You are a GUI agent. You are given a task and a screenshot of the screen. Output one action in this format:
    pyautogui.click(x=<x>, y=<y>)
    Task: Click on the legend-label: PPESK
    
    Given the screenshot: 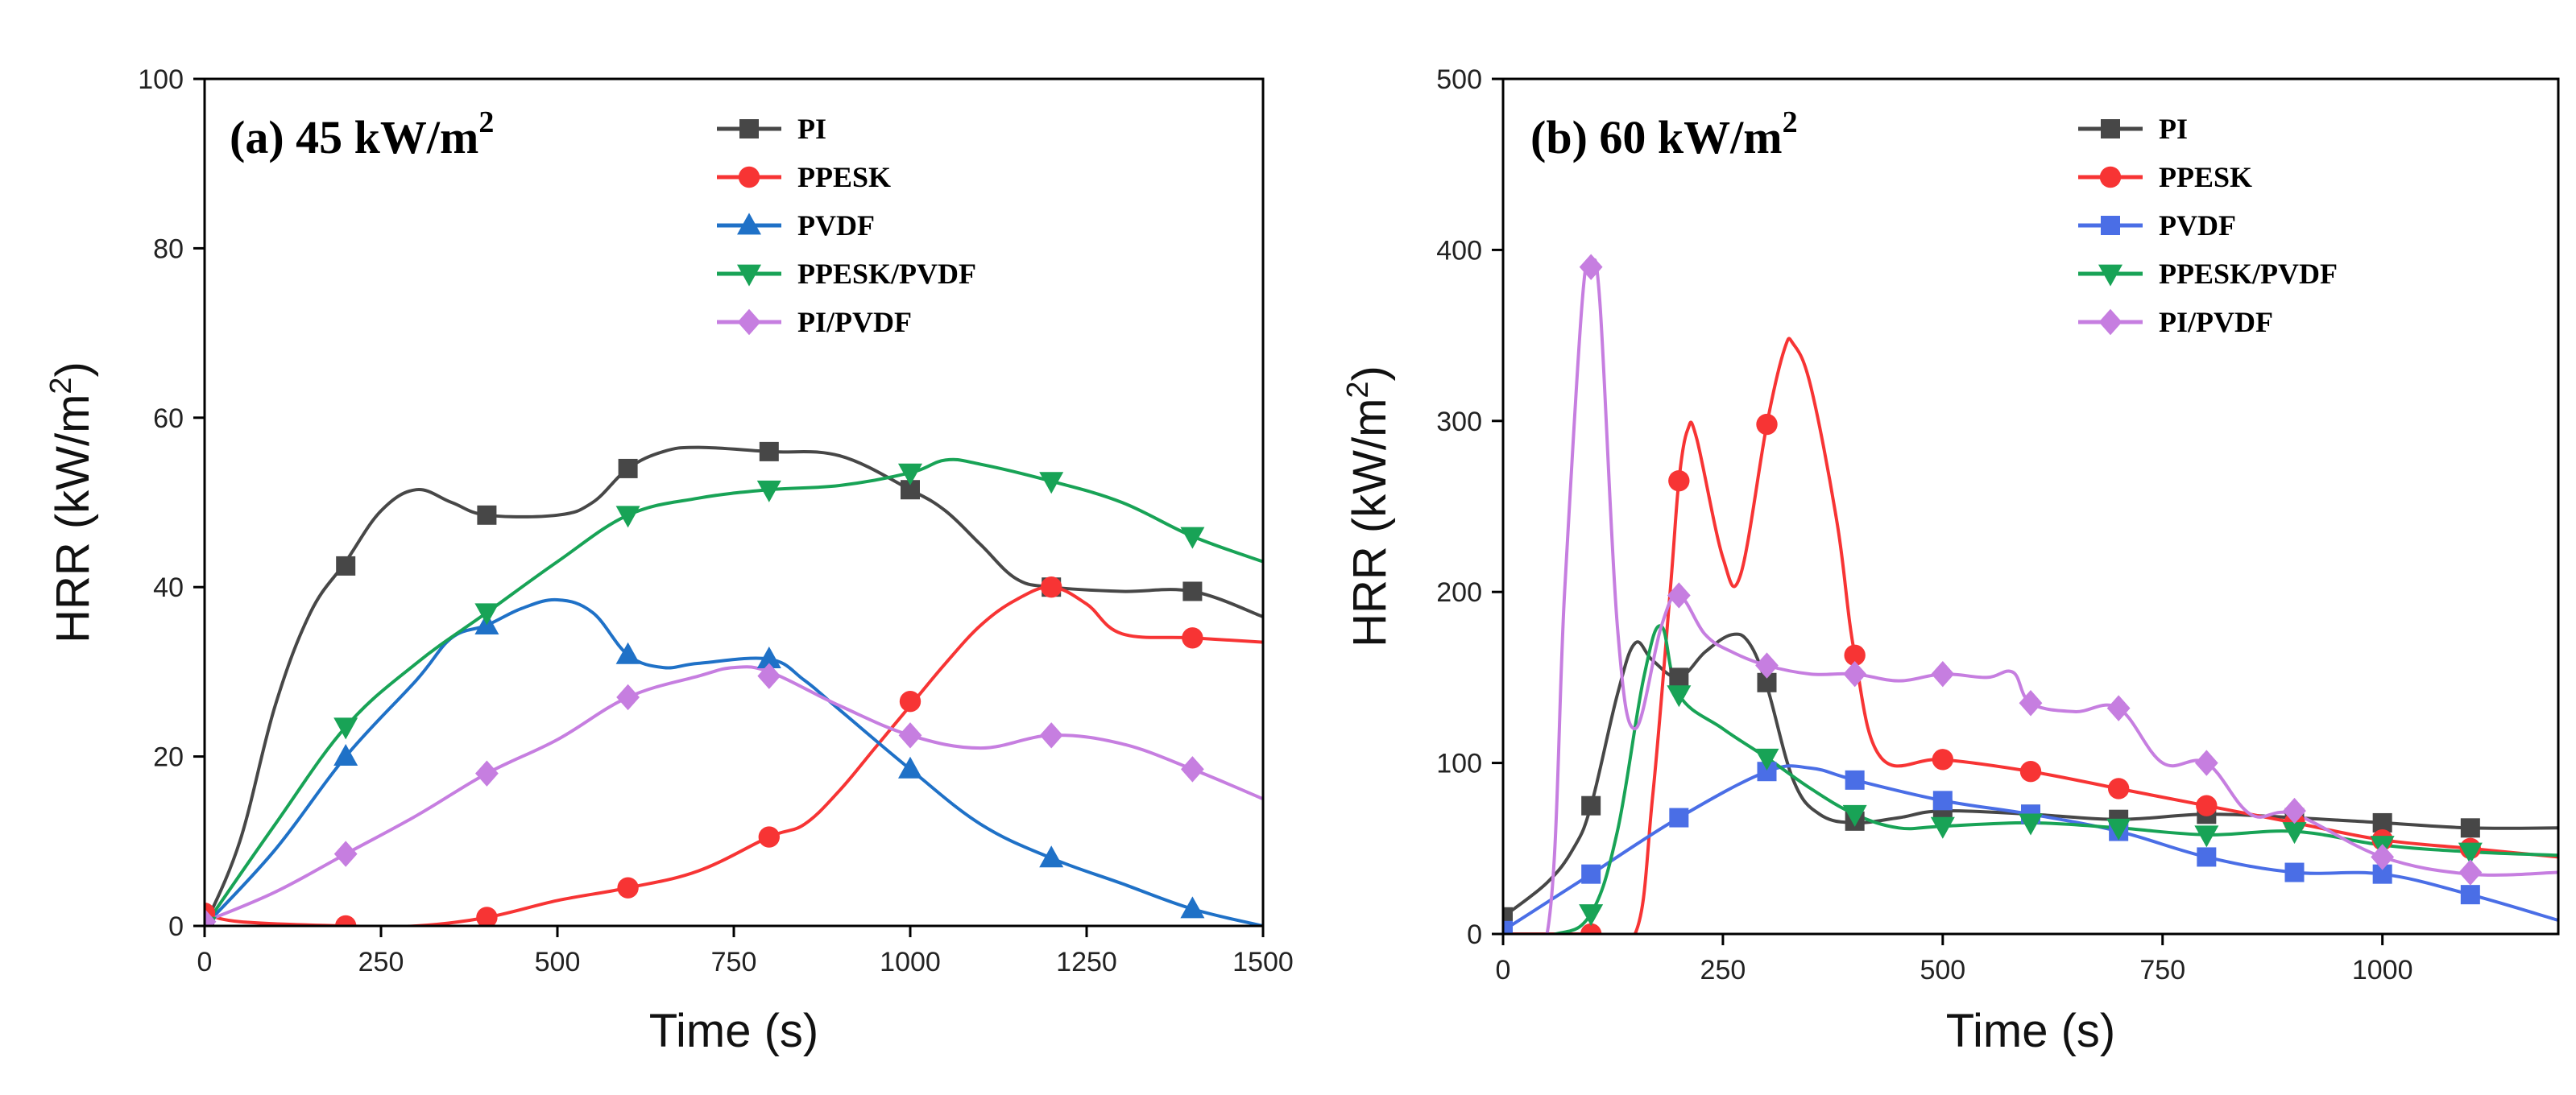 What is the action you would take?
    pyautogui.click(x=2205, y=177)
    